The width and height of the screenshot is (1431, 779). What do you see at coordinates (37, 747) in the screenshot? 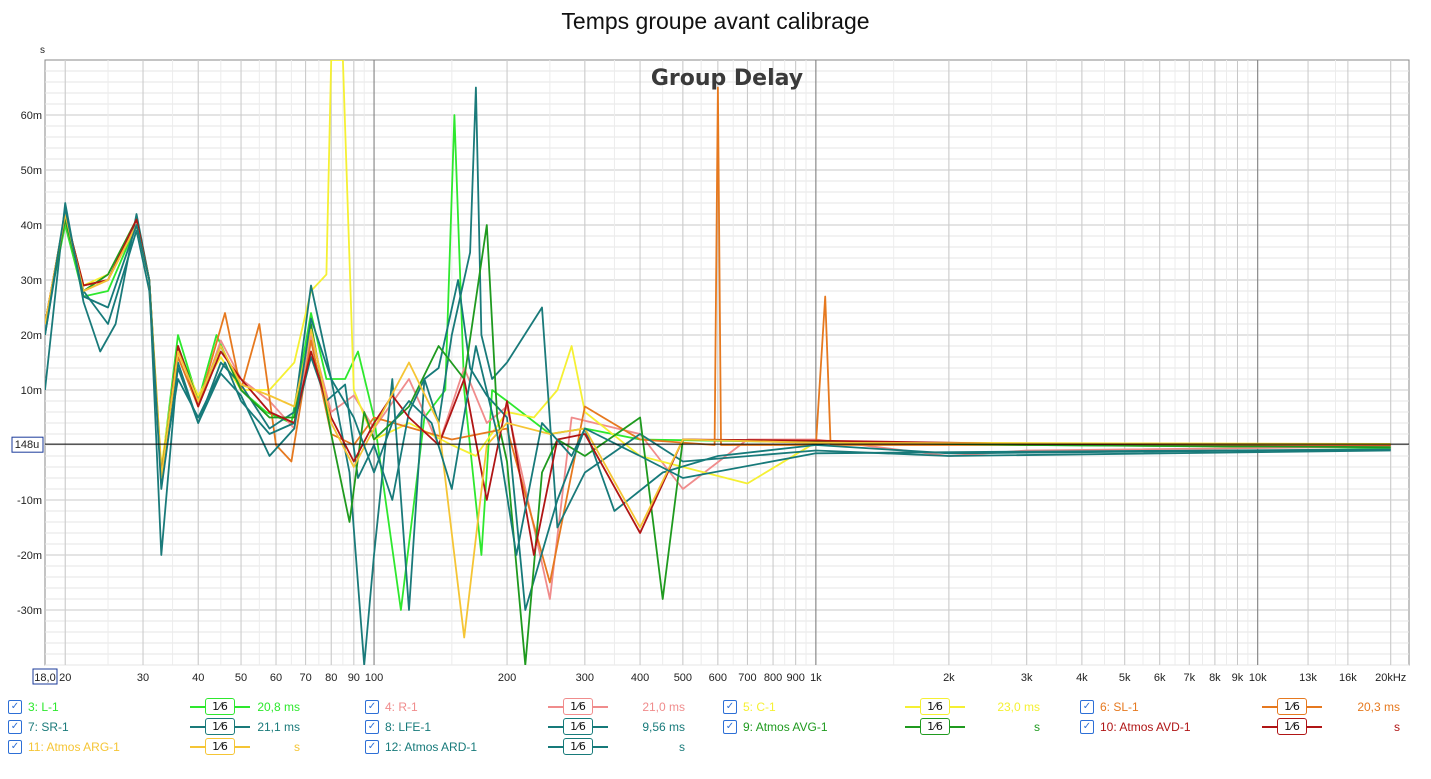
I see `legend-index: 11:` at bounding box center [37, 747].